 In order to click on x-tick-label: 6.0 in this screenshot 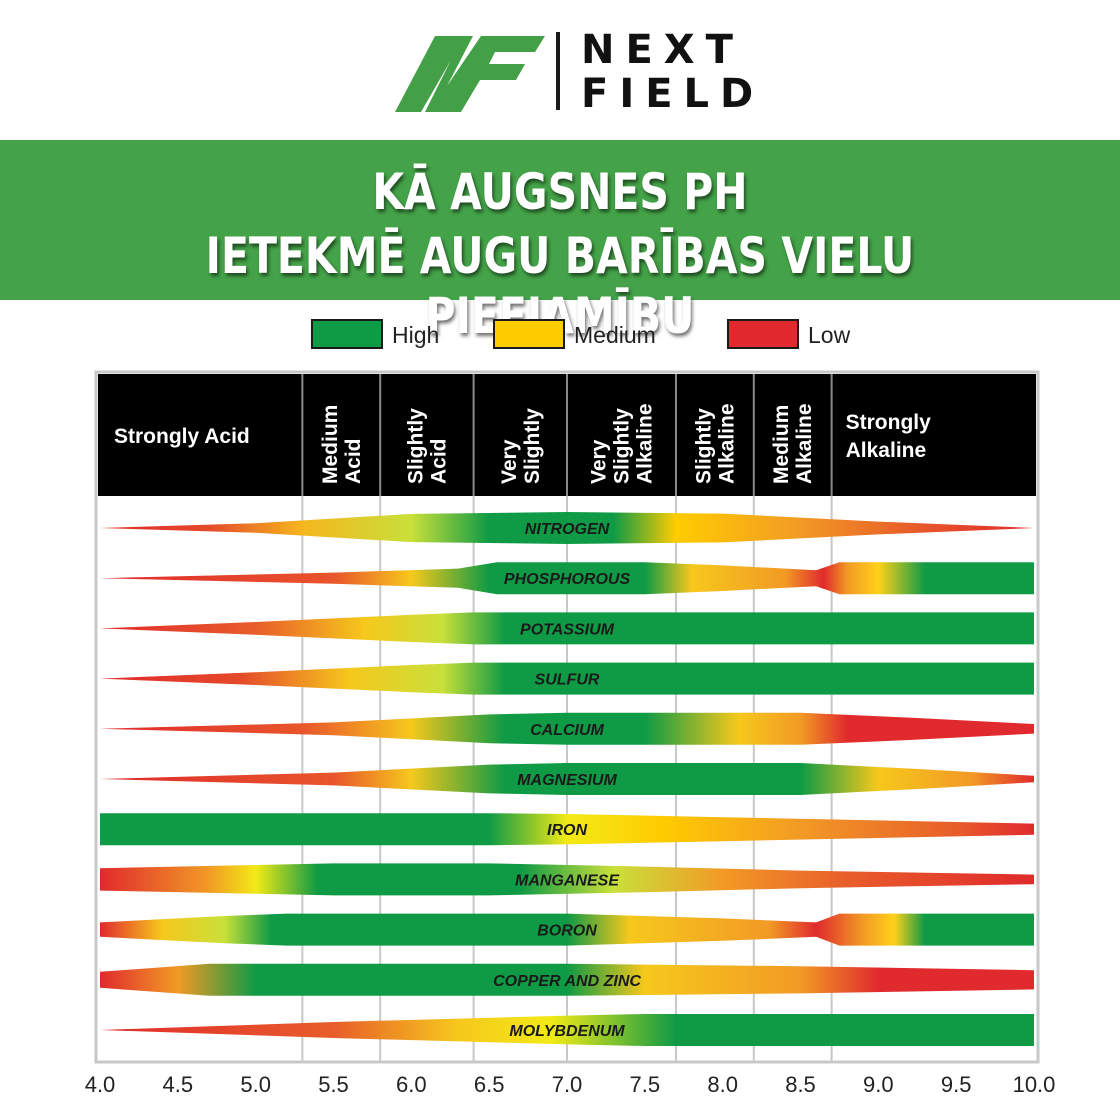, I will do `click(411, 1084)`.